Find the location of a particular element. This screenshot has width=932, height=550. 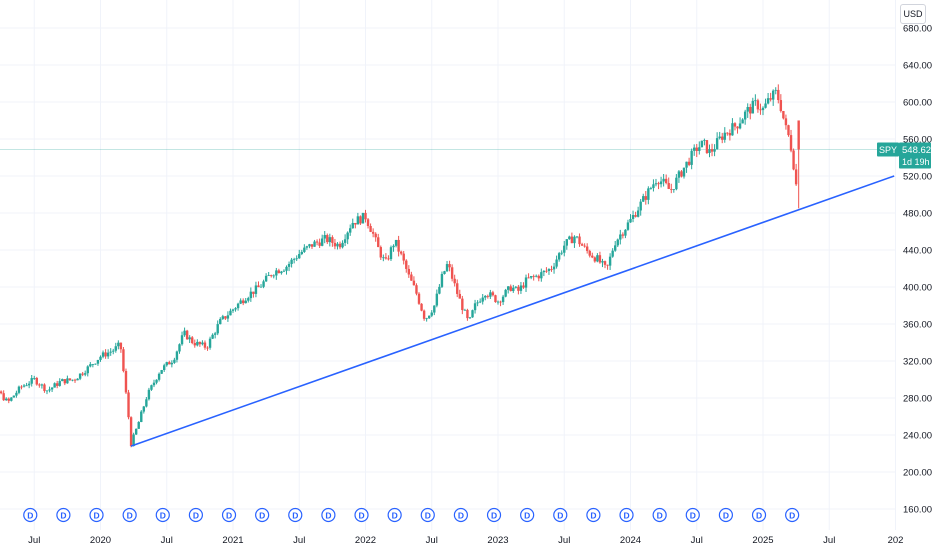

y-tick-label: 320.00 is located at coordinates (917, 361).